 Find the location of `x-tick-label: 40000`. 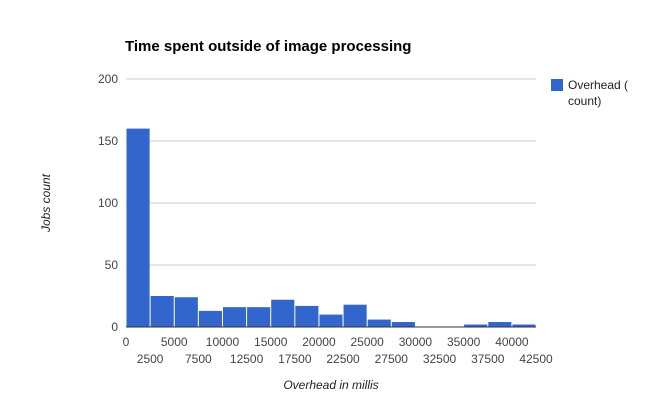

x-tick-label: 40000 is located at coordinates (512, 342).